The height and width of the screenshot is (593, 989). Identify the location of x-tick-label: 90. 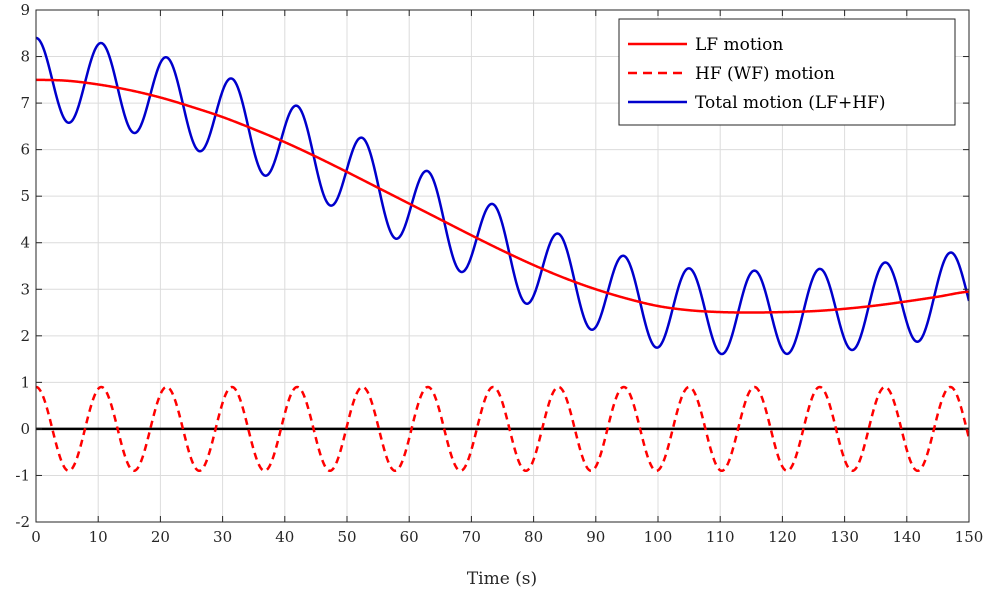
(595, 537).